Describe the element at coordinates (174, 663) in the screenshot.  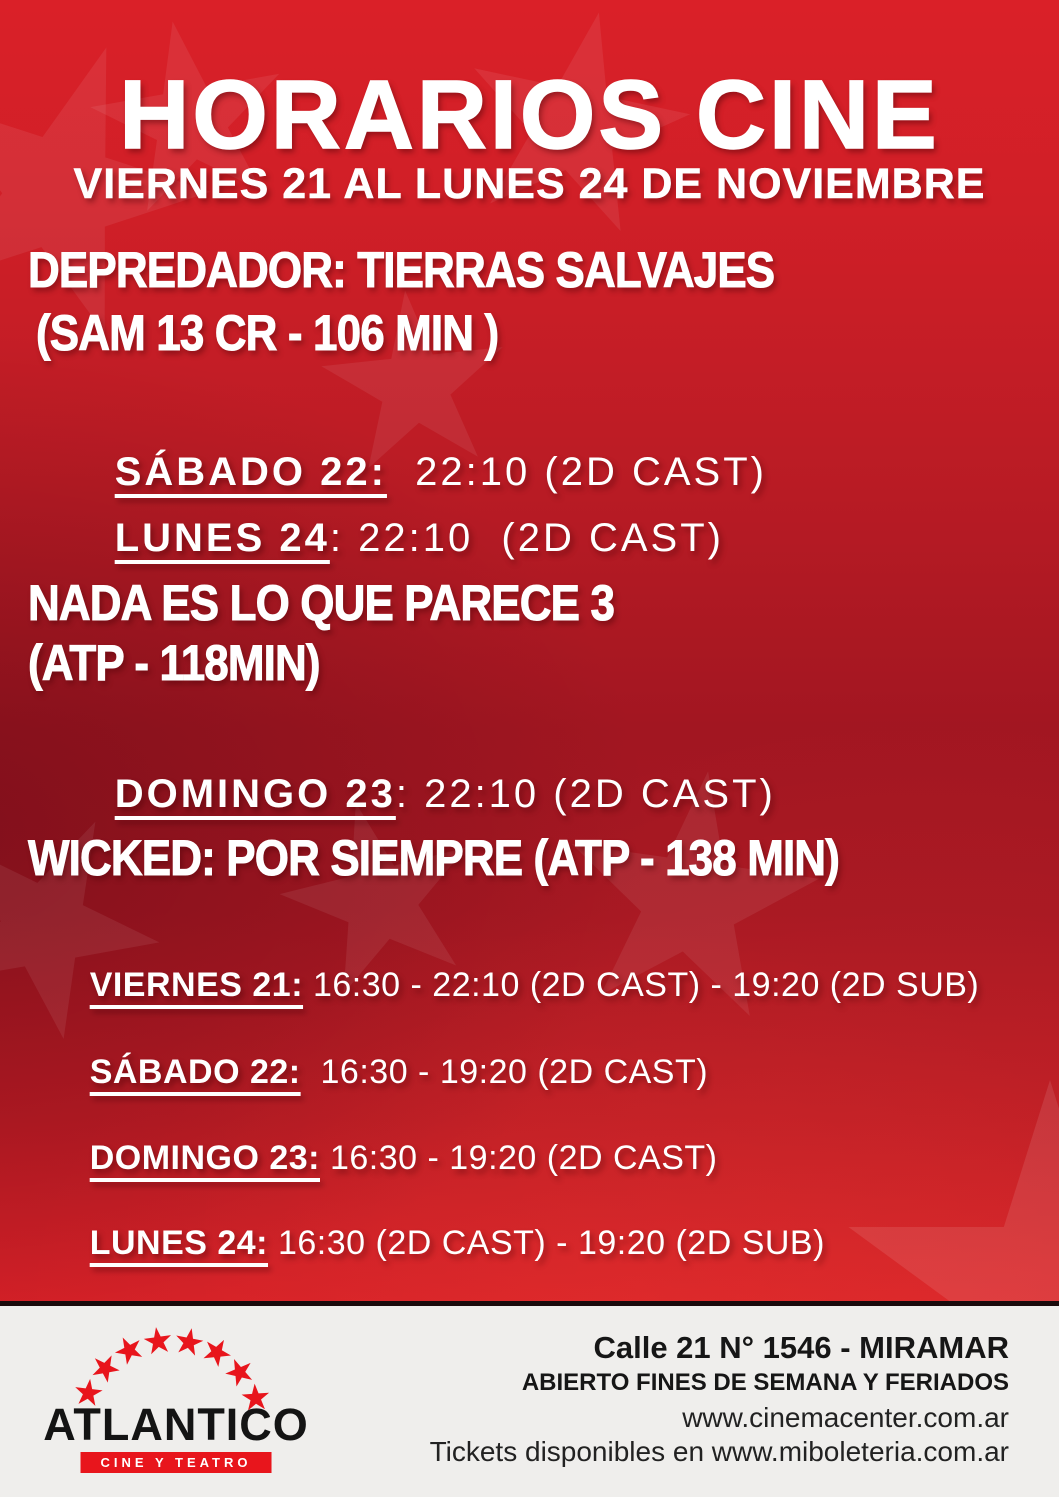
I see `movie-rating-duration: (ATP - 118MIN)` at that location.